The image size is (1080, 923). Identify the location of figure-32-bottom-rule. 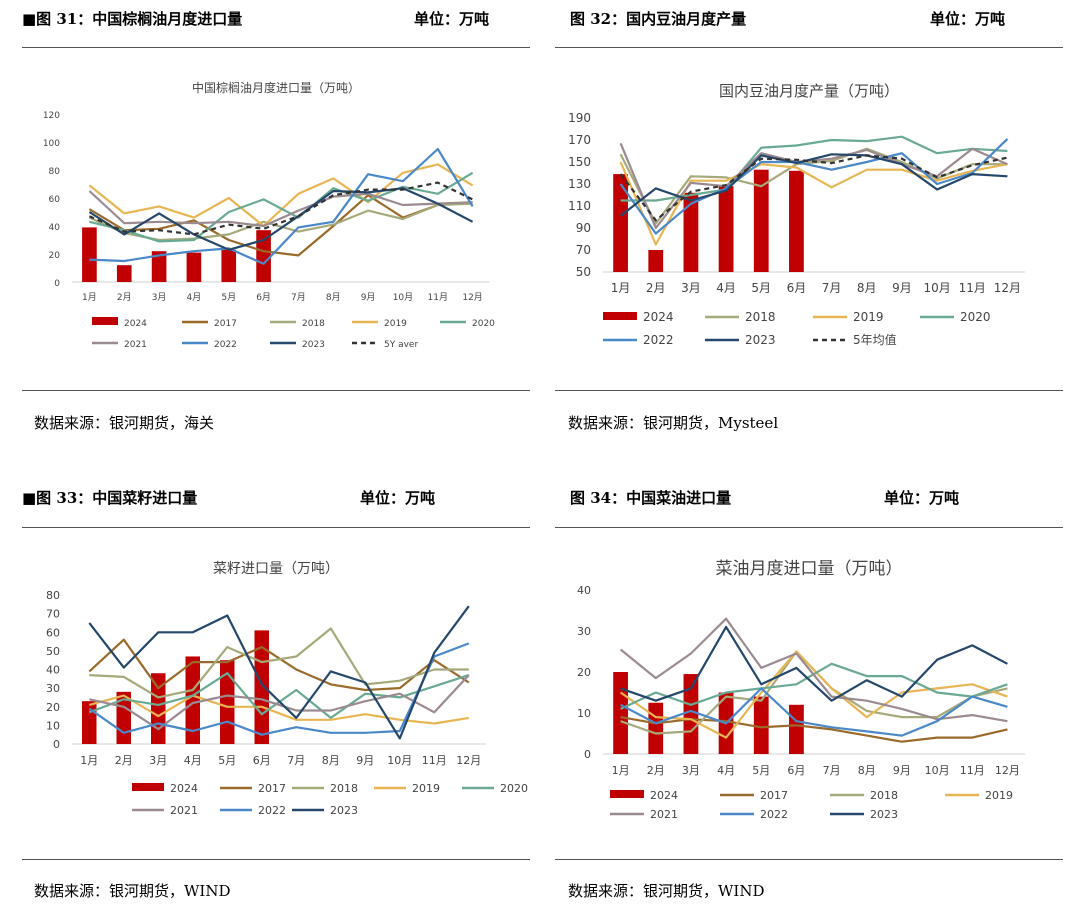
(809, 390).